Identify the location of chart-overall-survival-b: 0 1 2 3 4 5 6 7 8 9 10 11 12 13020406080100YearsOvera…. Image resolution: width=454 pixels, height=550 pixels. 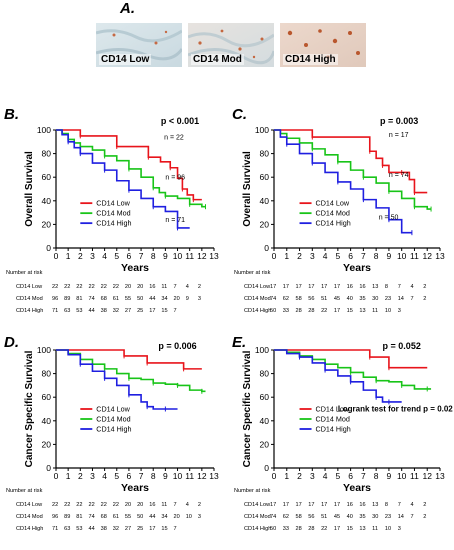
(121, 195).